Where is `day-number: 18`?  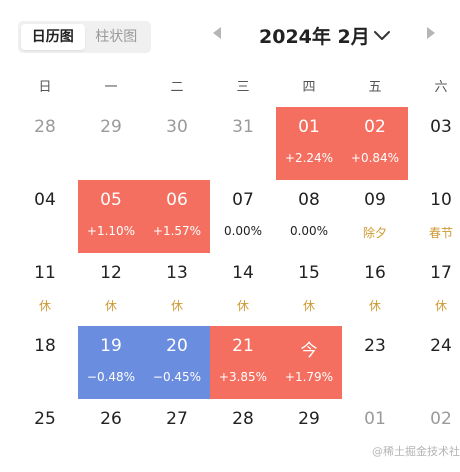
day-number: 18 is located at coordinates (45, 346).